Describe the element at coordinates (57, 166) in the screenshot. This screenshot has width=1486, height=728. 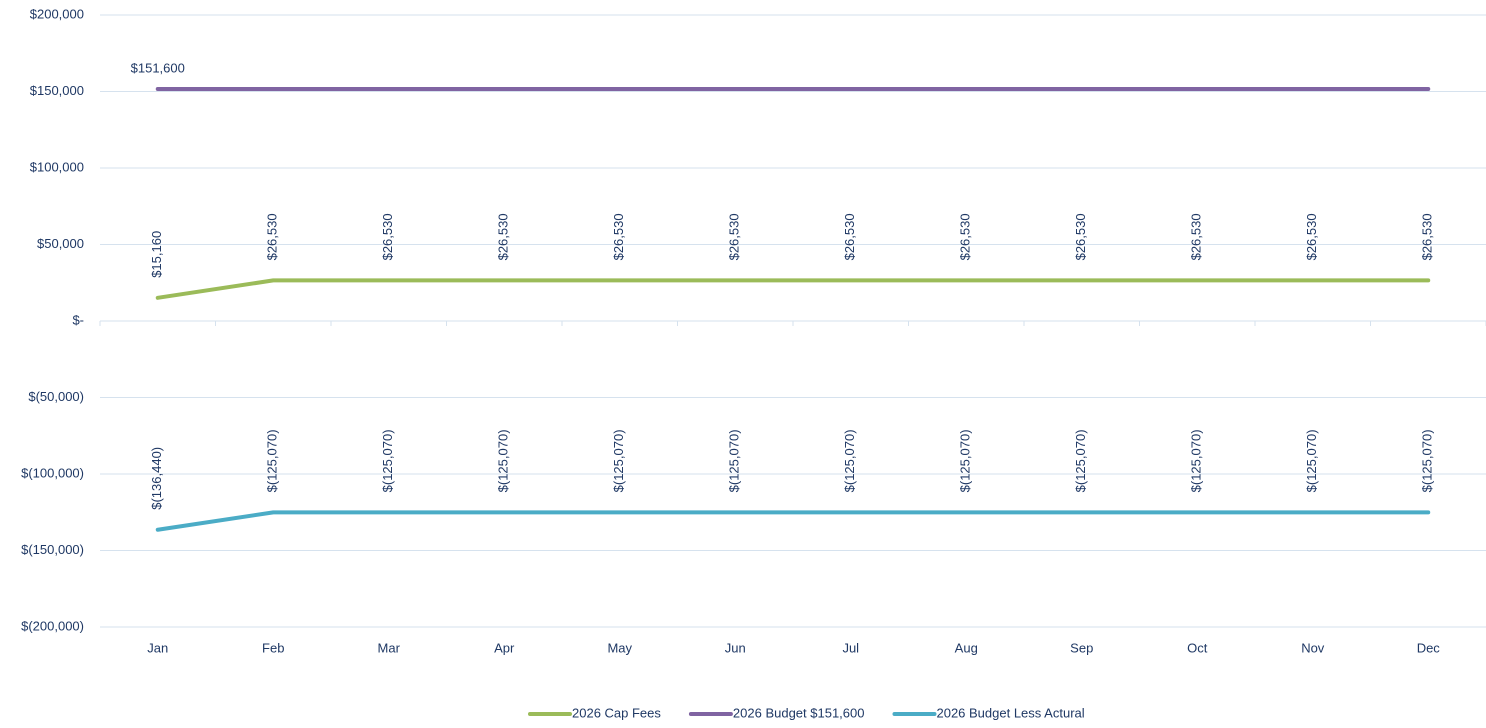
I see `y-tick-label: $100,000` at that location.